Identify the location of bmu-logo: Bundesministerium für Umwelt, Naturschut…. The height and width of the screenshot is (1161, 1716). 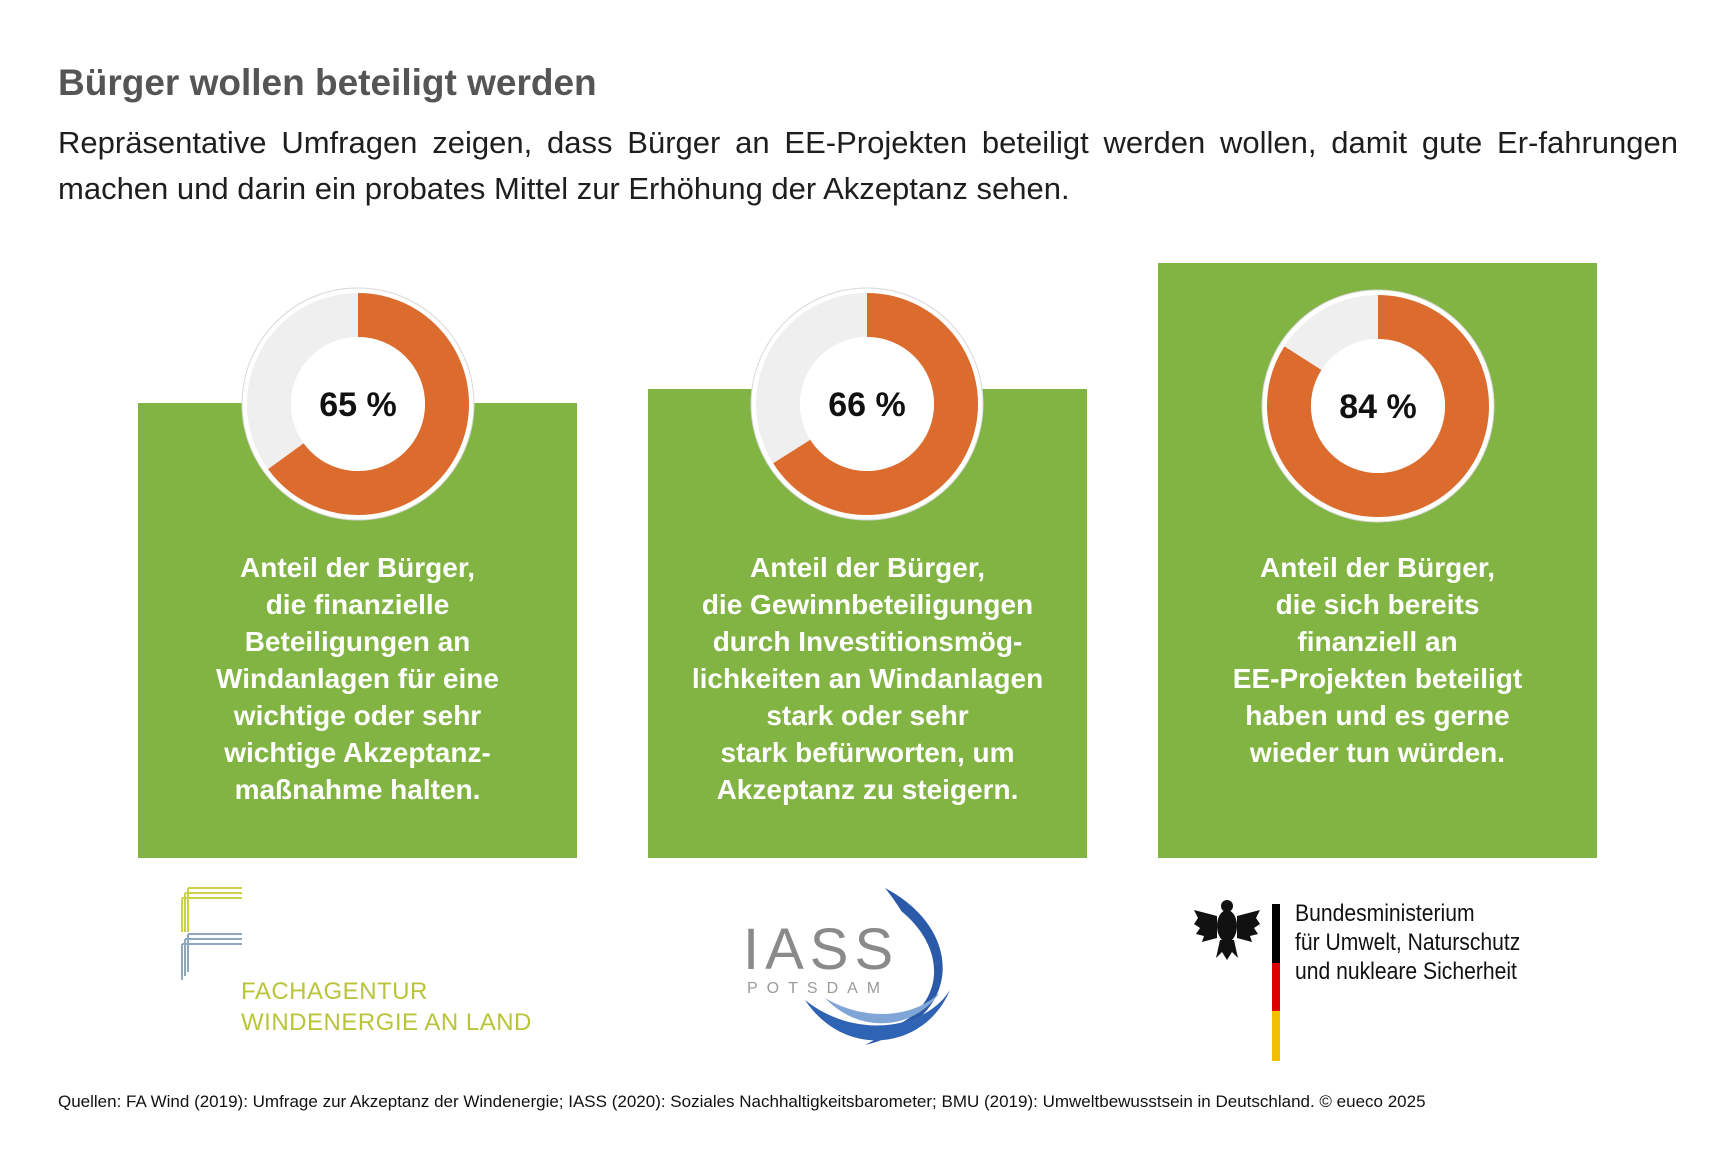
(1398, 977).